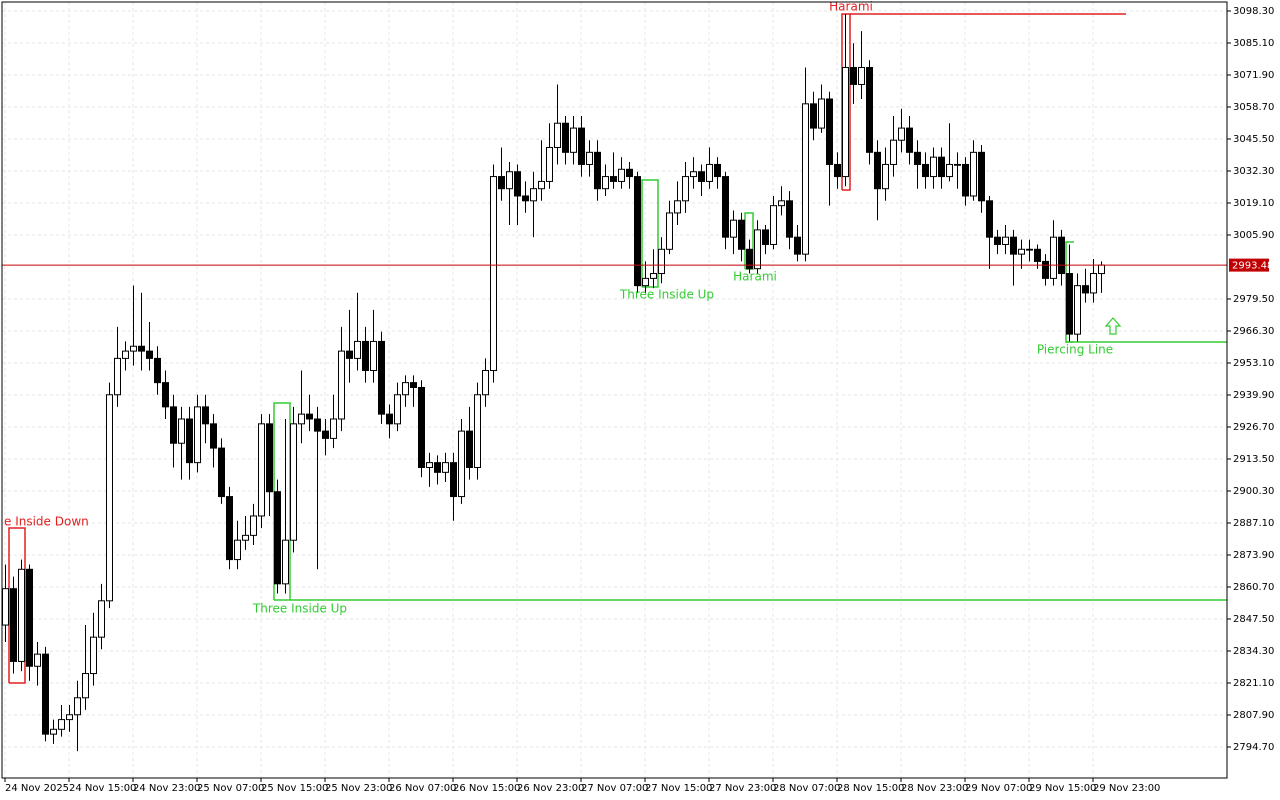 Image resolution: width=1280 pixels, height=800 pixels. I want to click on buy-arrow, so click(1113, 326).